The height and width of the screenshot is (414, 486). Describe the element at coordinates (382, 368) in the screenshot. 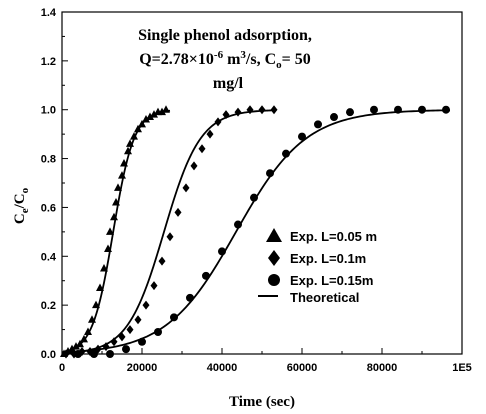

I see `x-tick-label-4: 80000` at that location.